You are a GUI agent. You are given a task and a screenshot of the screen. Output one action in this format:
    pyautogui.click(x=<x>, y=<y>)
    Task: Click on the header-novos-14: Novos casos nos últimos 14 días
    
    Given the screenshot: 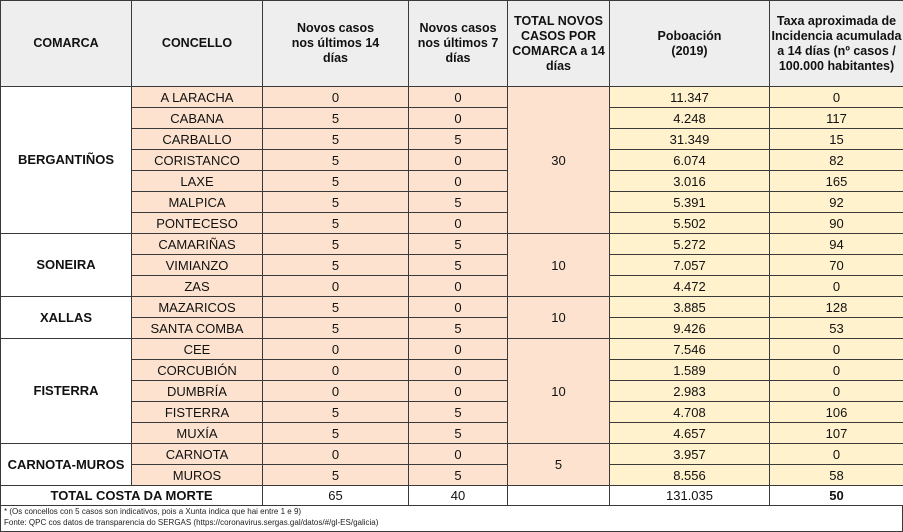 What is the action you would take?
    pyautogui.click(x=335, y=43)
    